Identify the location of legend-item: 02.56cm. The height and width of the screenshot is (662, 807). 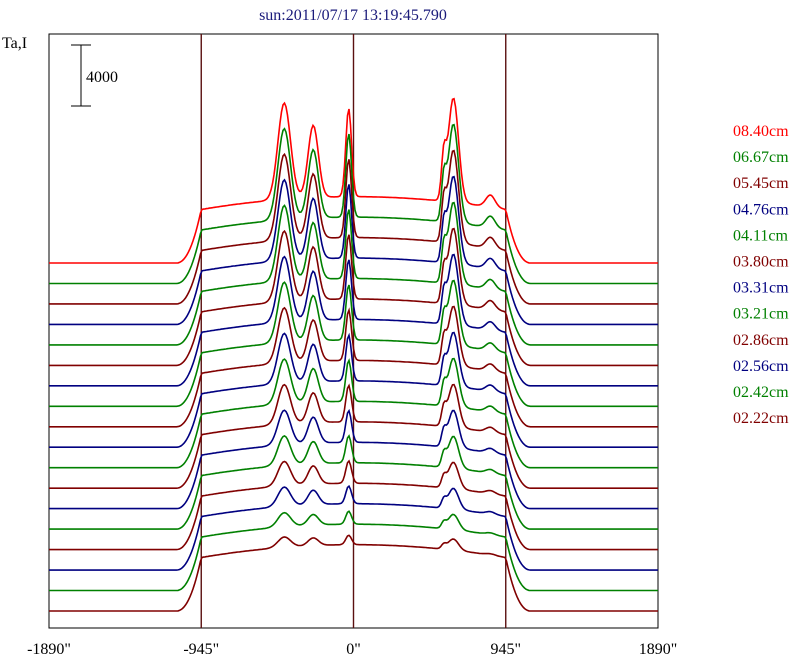
(761, 366).